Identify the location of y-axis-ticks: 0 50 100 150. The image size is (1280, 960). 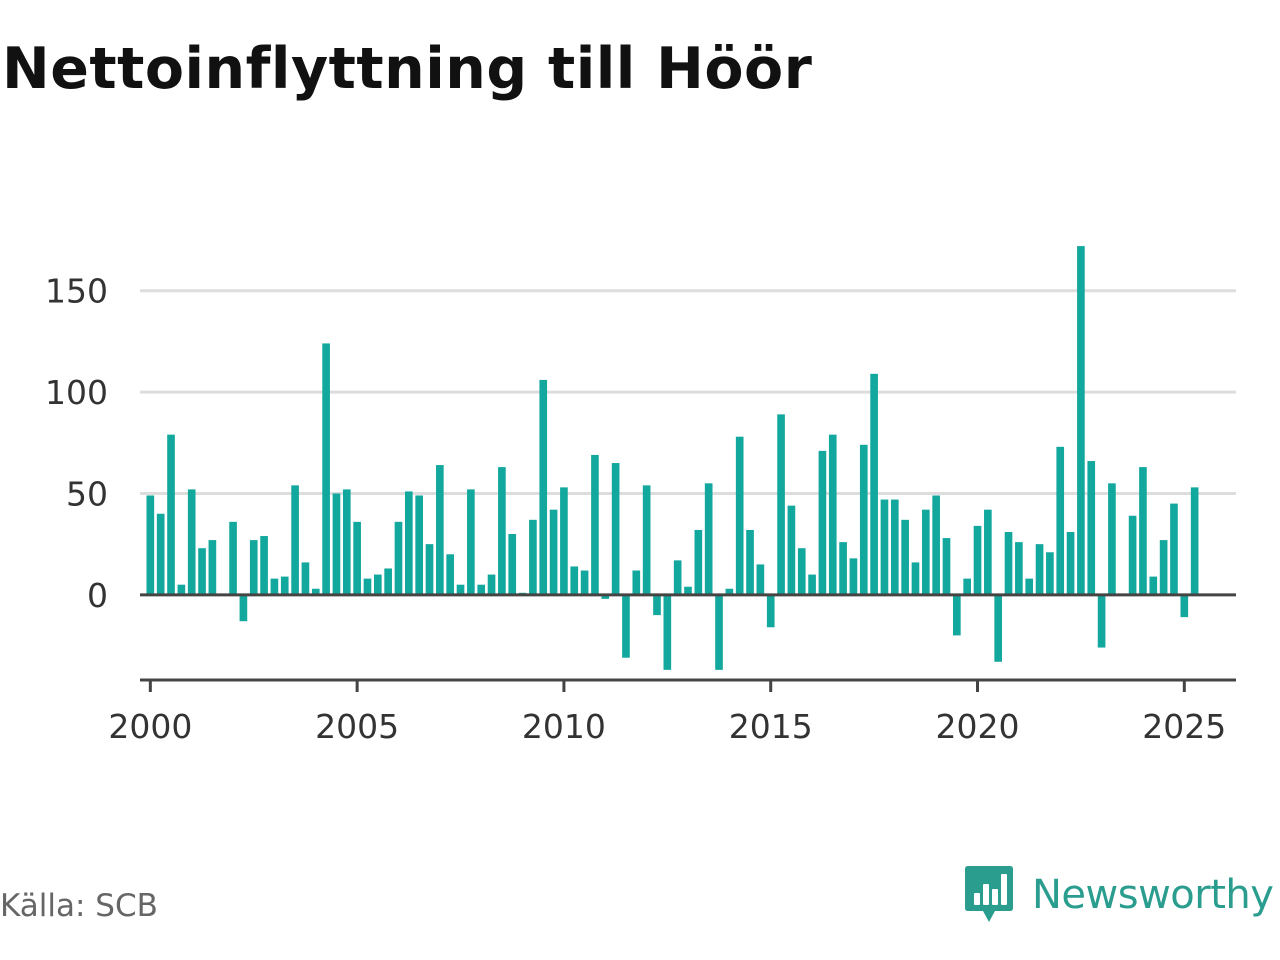
(76, 443).